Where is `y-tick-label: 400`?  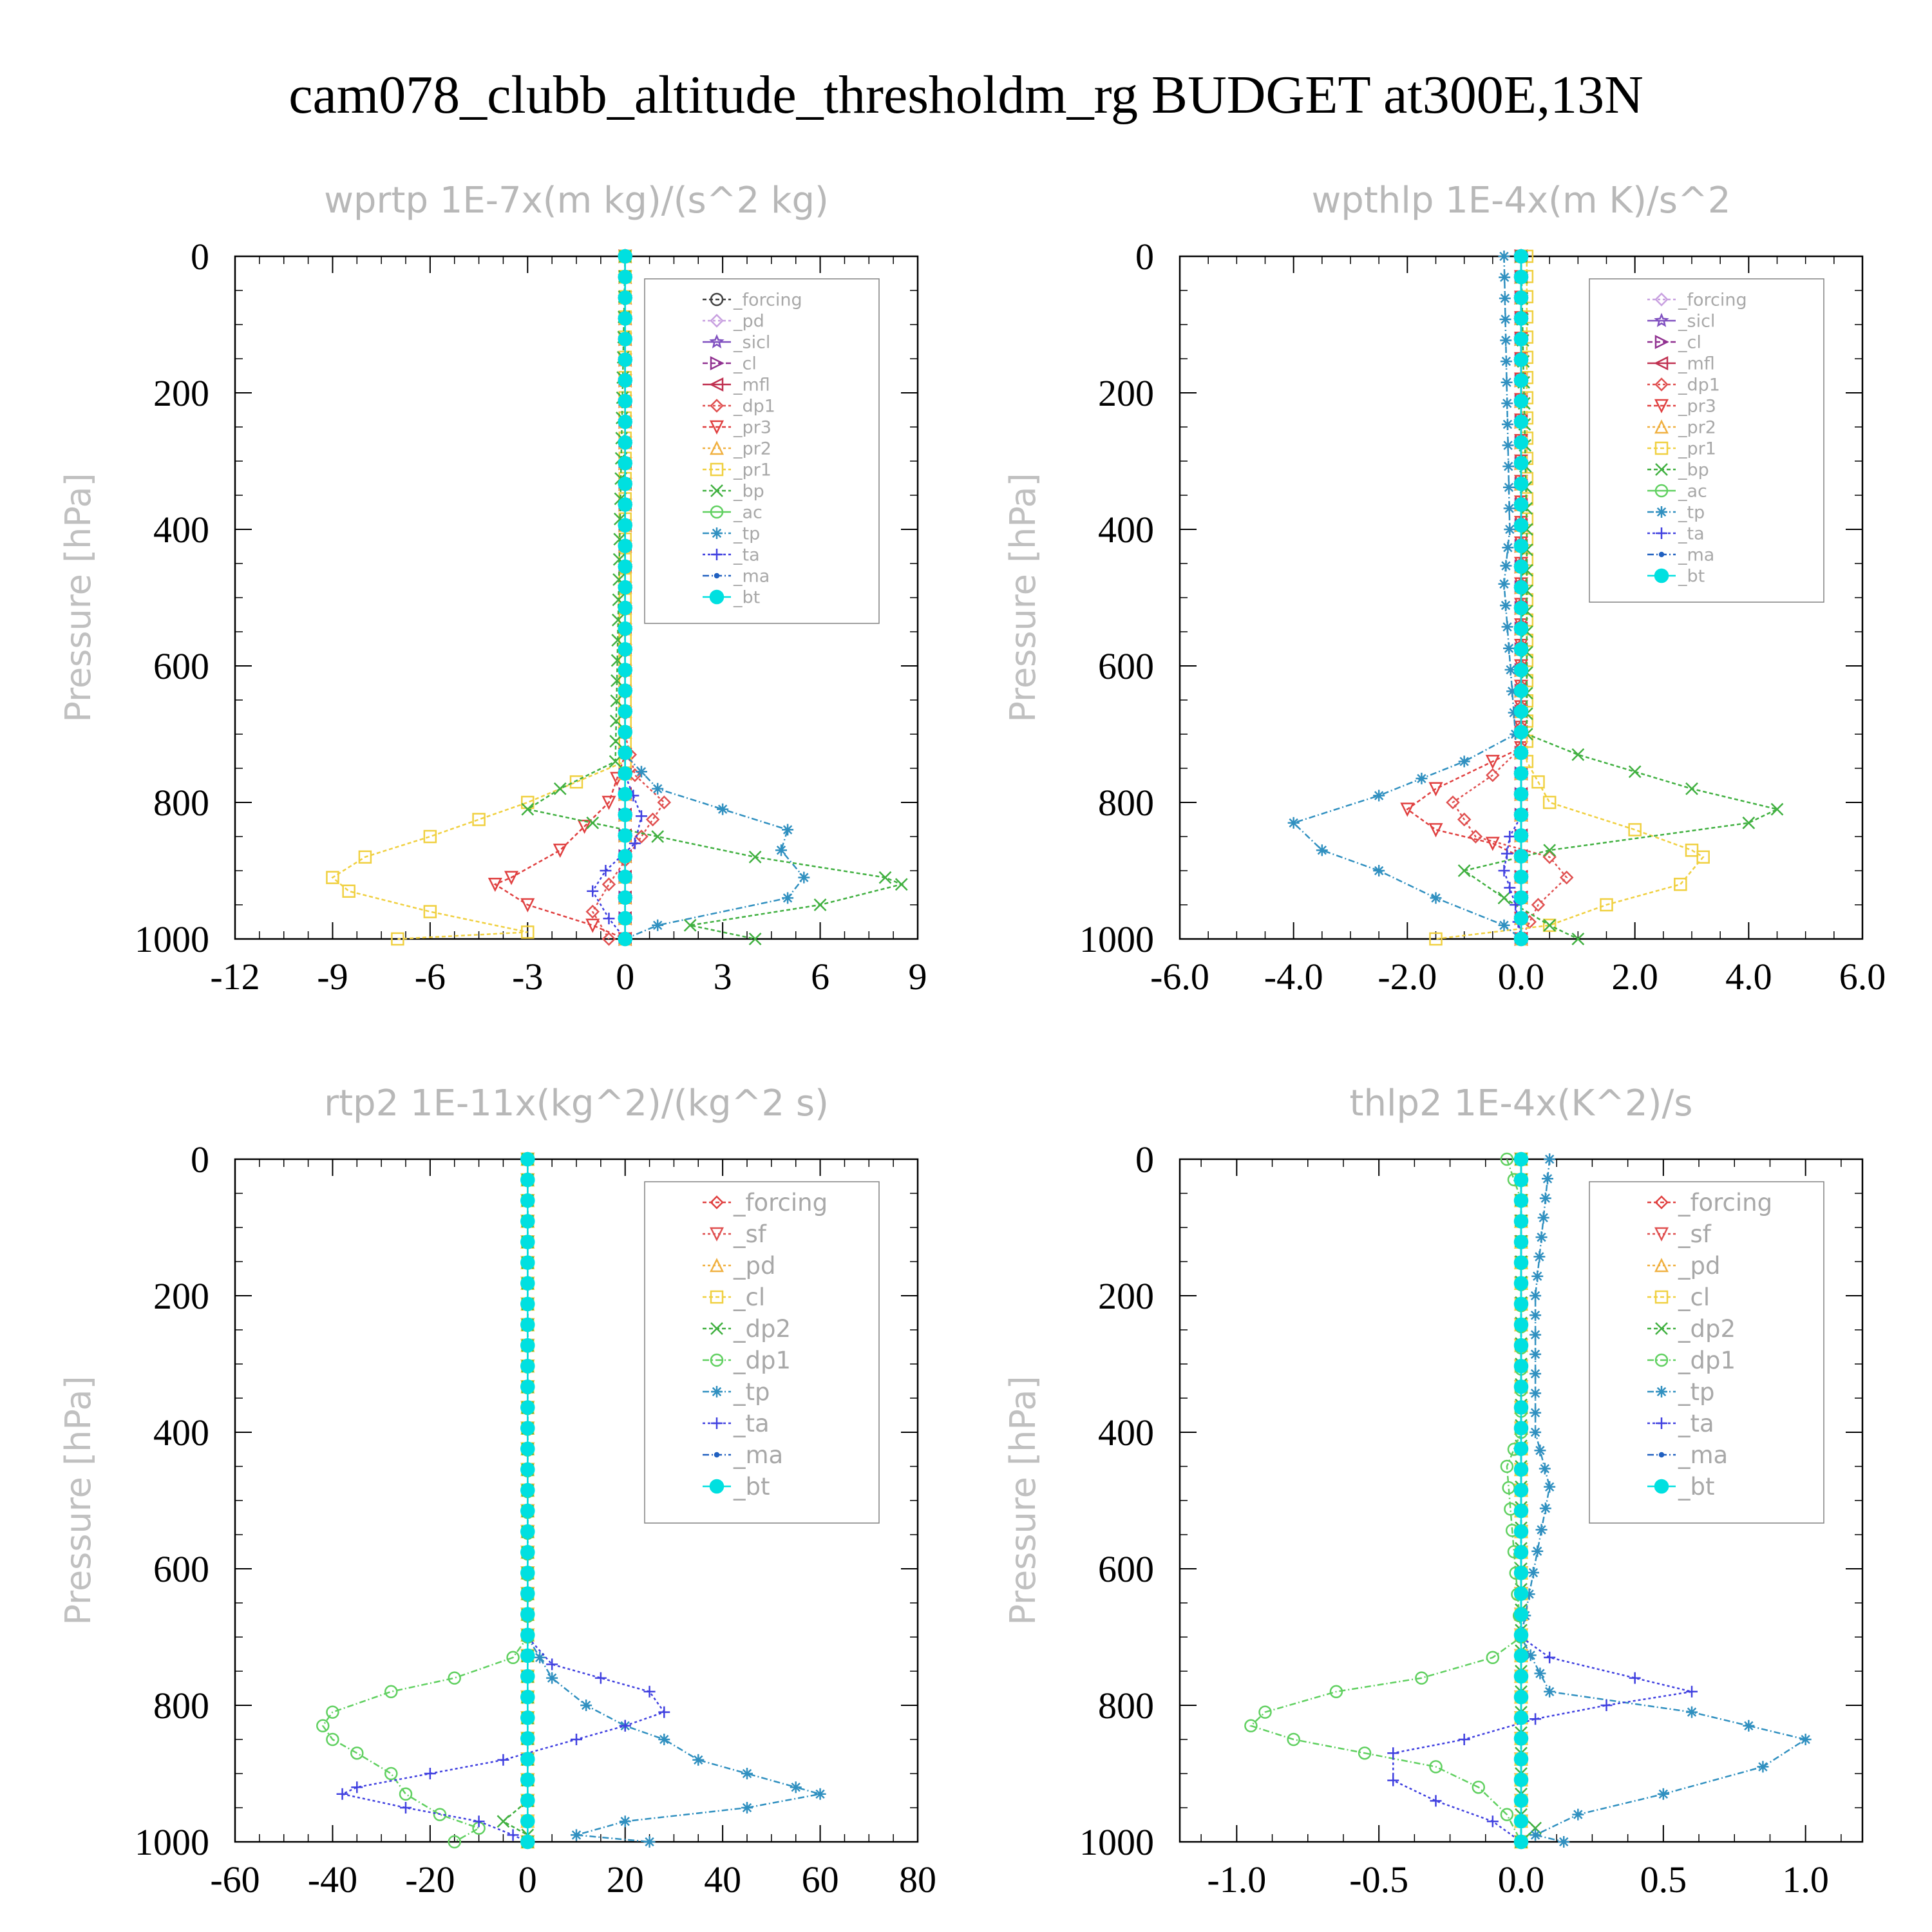 y-tick-label: 400 is located at coordinates (1126, 1433).